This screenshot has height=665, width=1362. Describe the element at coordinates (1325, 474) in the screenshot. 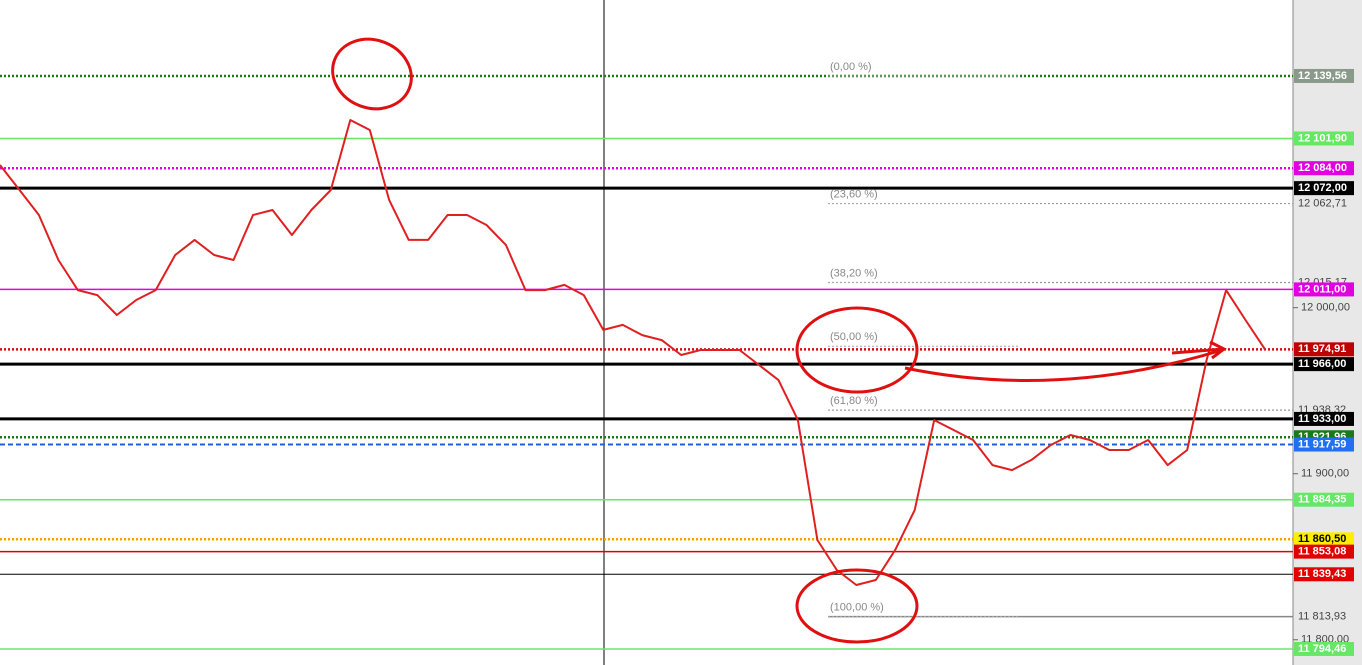

I see `y-tick-label: 11 900,00` at that location.